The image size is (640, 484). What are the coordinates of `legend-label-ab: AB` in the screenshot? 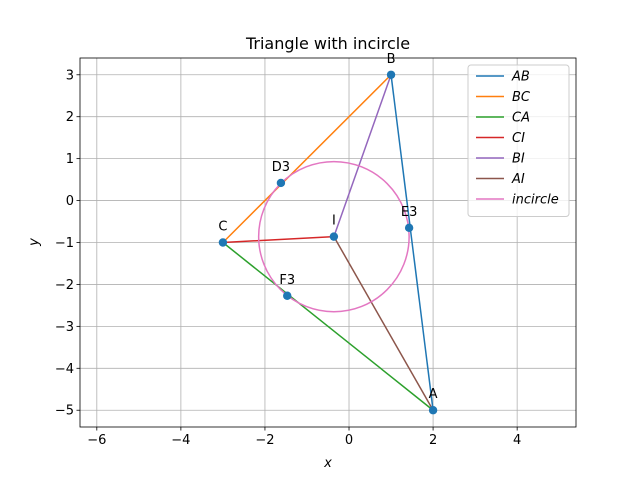 It's located at (520, 77).